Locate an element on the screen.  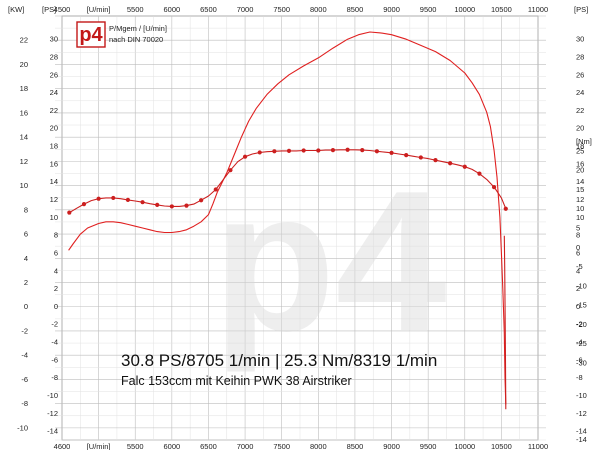
y-kw-tick-label: 8 is located at coordinates (26, 209).